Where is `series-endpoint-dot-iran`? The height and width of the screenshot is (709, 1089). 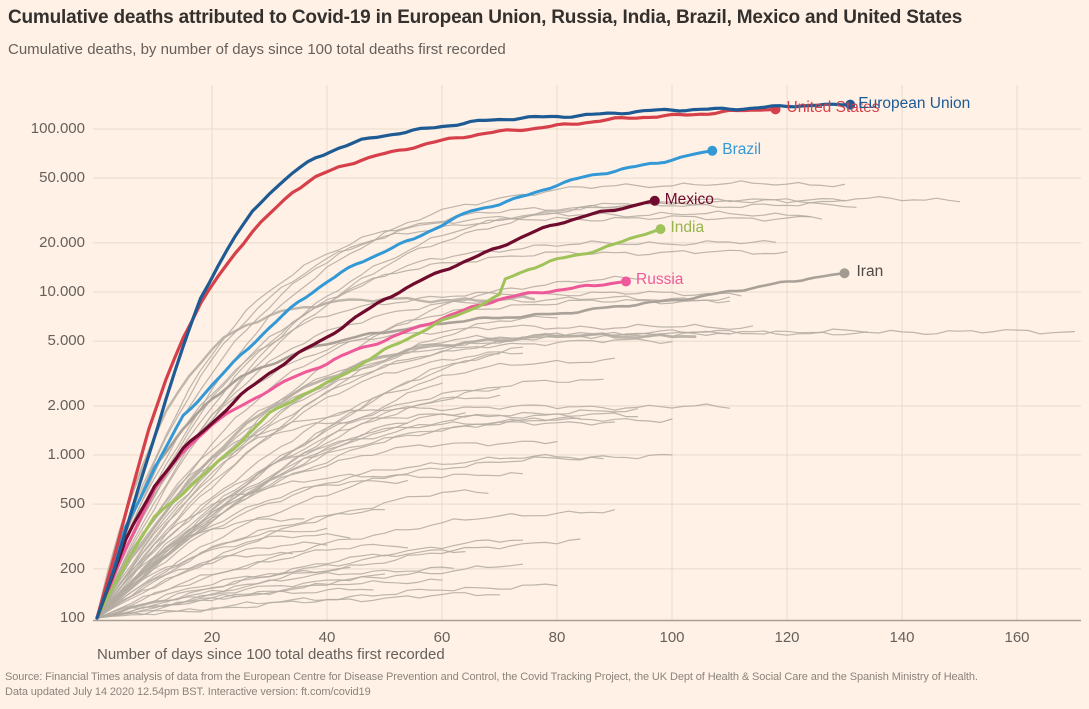 series-endpoint-dot-iran is located at coordinates (844, 273).